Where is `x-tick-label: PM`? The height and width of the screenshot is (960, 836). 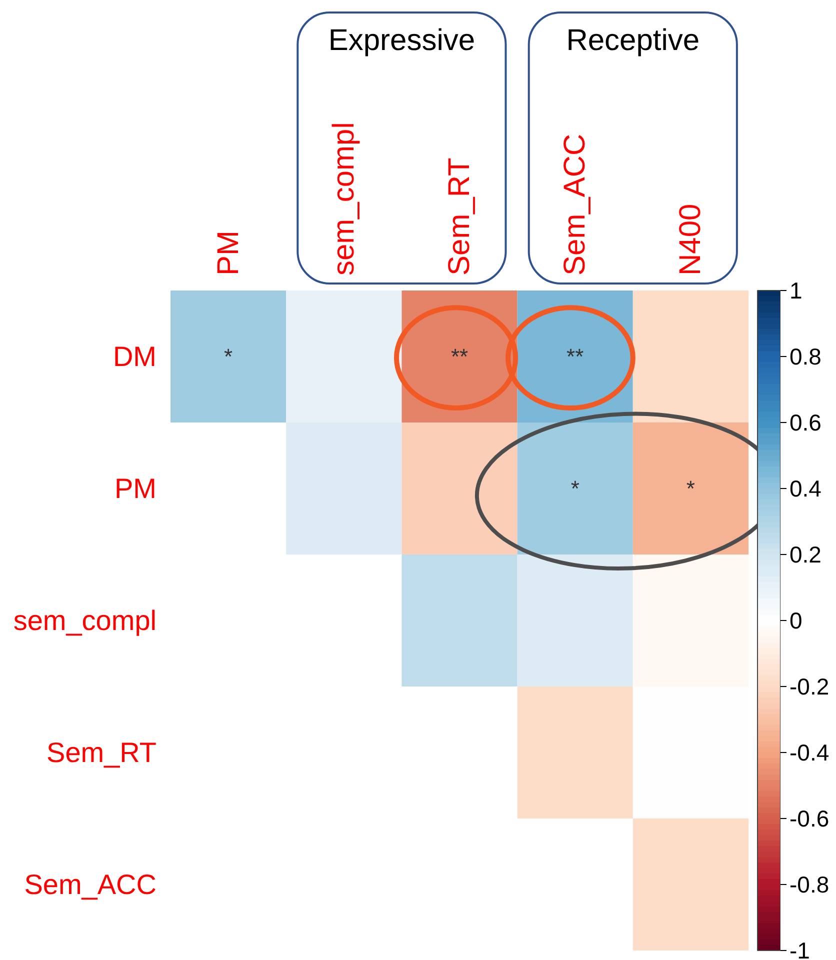
x-tick-label: PM is located at coordinates (228, 253).